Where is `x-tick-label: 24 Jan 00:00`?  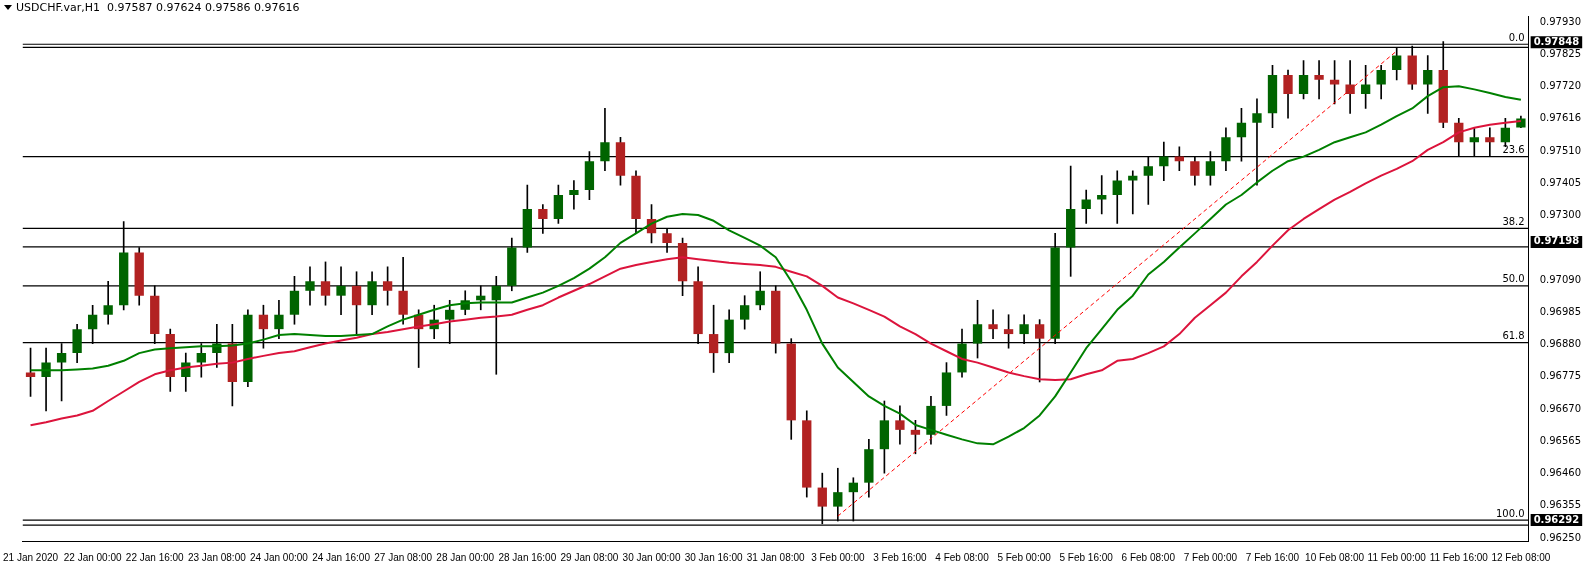 x-tick-label: 24 Jan 00:00 is located at coordinates (279, 557).